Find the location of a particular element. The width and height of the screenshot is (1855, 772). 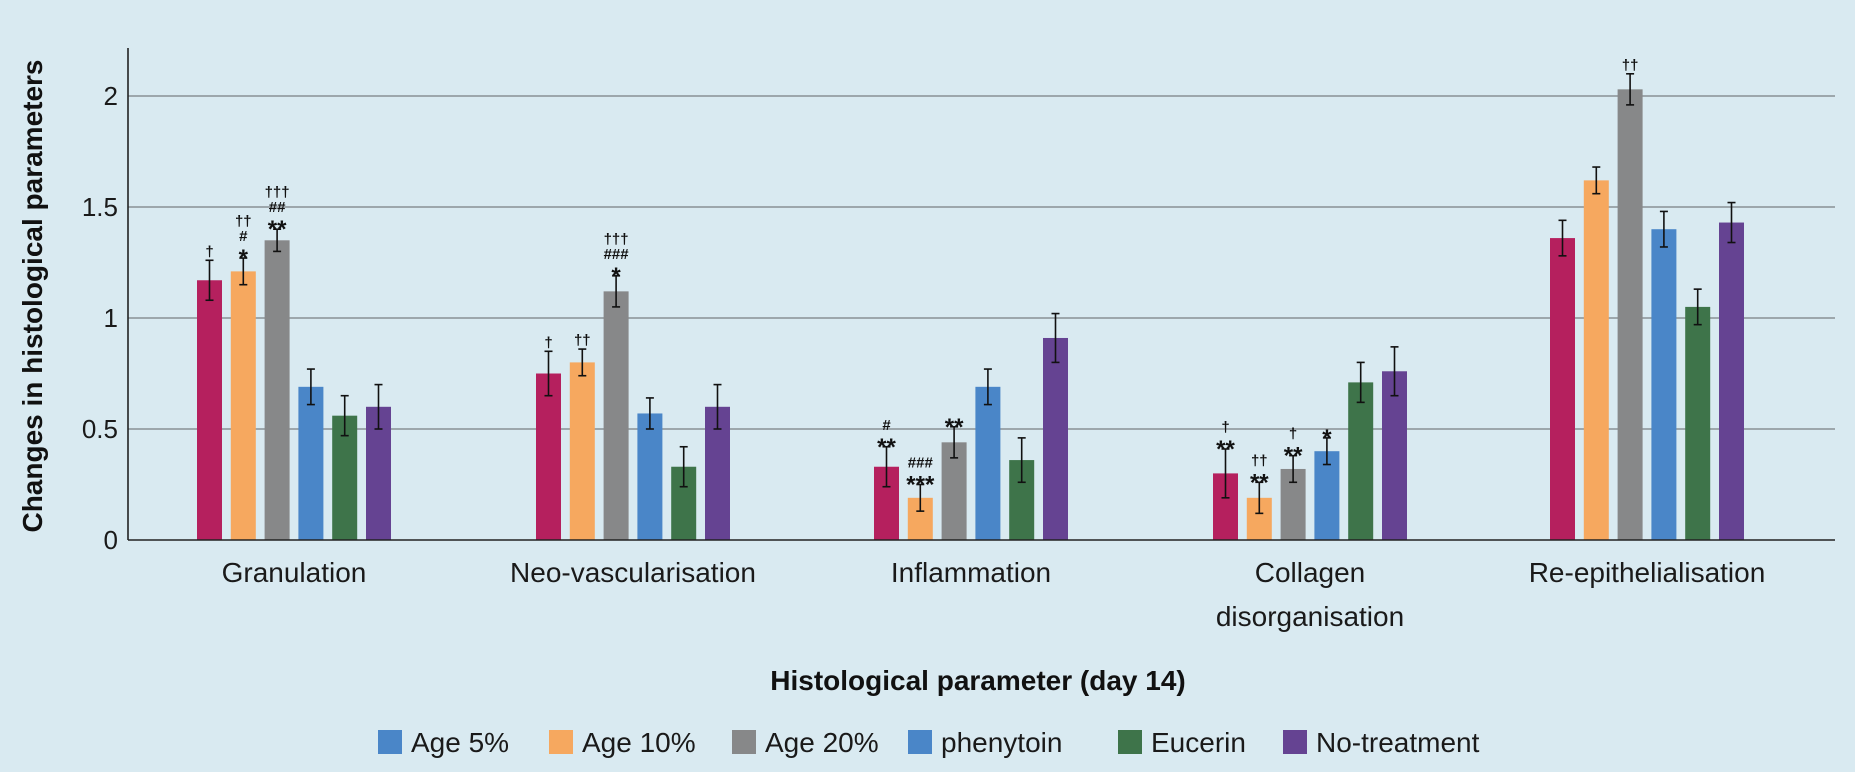

y-tick-label: 1.5 is located at coordinates (100, 207).